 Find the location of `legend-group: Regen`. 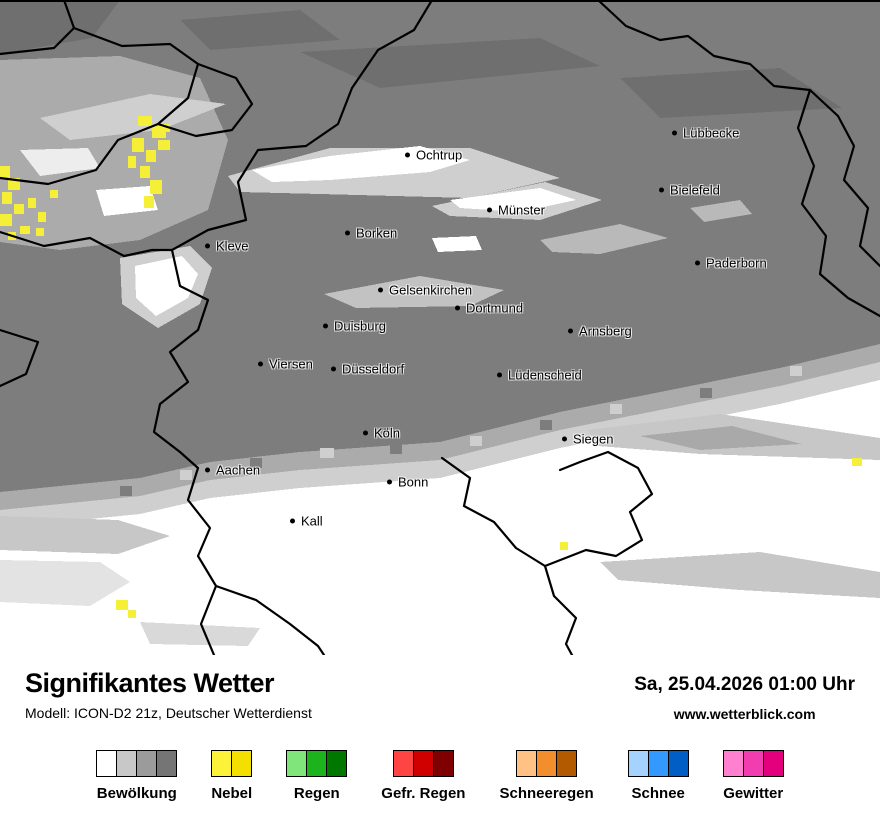

legend-group: Regen is located at coordinates (317, 776).